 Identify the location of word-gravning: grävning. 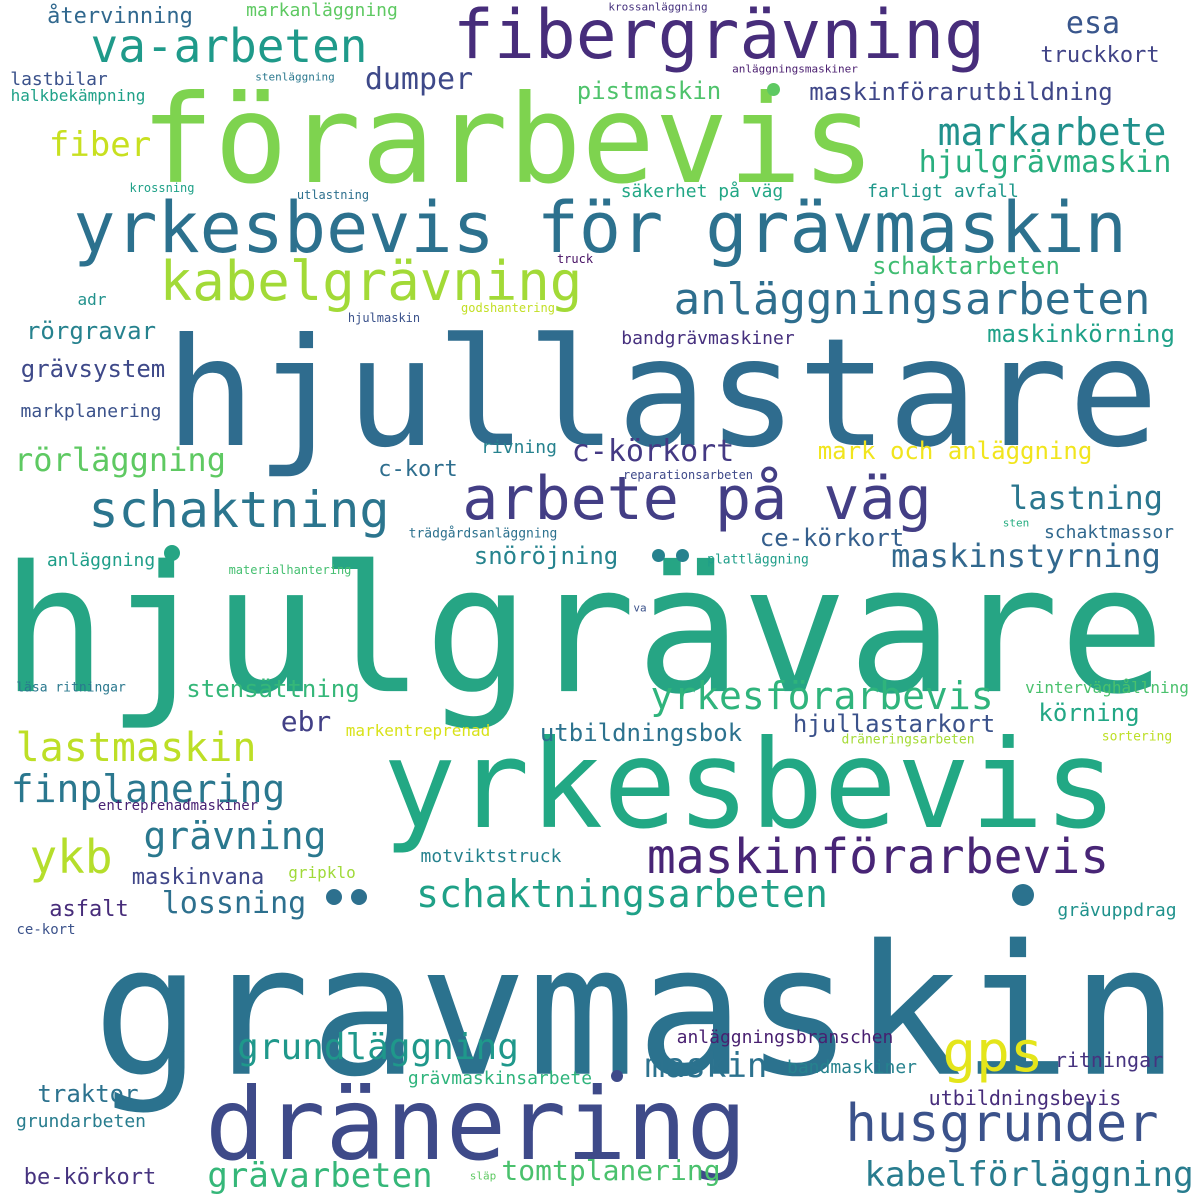
(235, 836).